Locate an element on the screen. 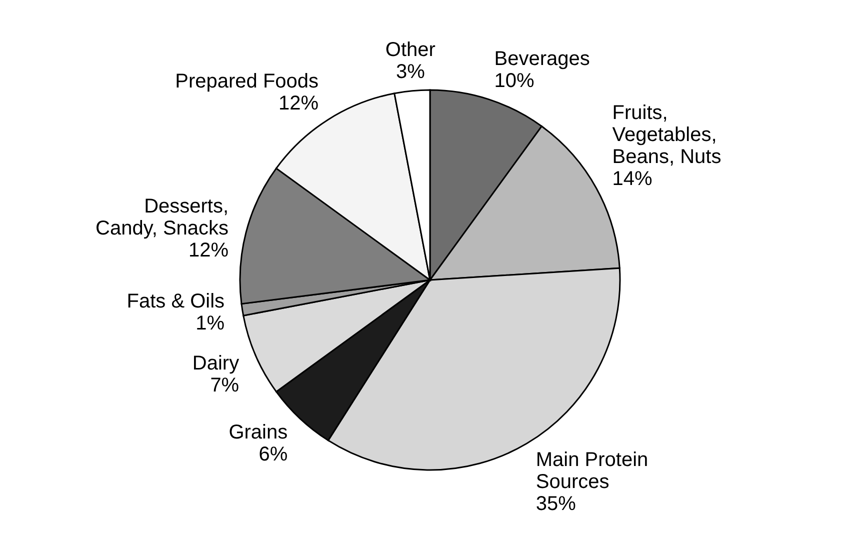 The width and height of the screenshot is (849, 535). data-label: 3% is located at coordinates (411, 71).